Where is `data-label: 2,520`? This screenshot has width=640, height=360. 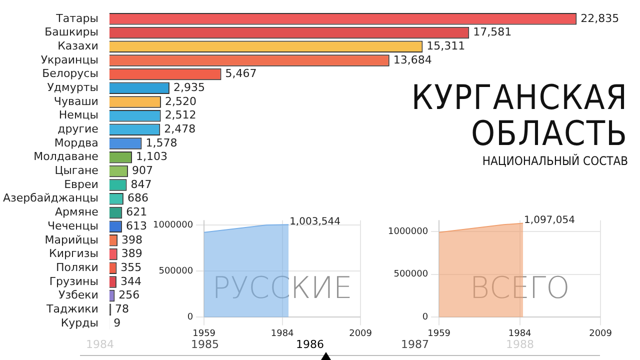
data-label: 2,520 is located at coordinates (180, 101).